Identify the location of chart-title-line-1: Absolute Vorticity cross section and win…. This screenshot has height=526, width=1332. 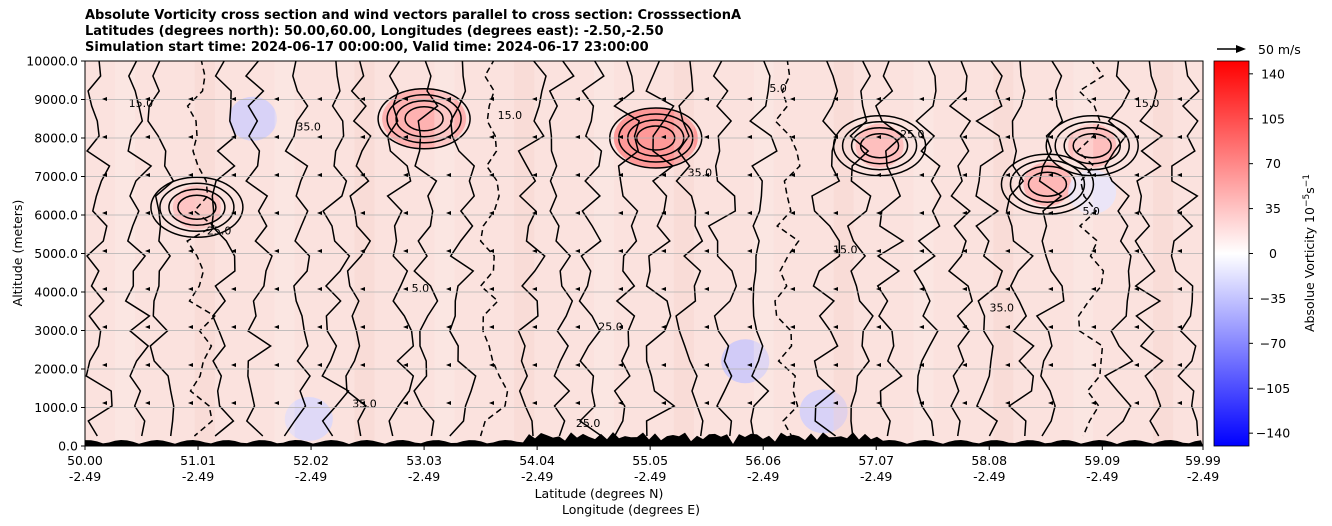
(413, 15).